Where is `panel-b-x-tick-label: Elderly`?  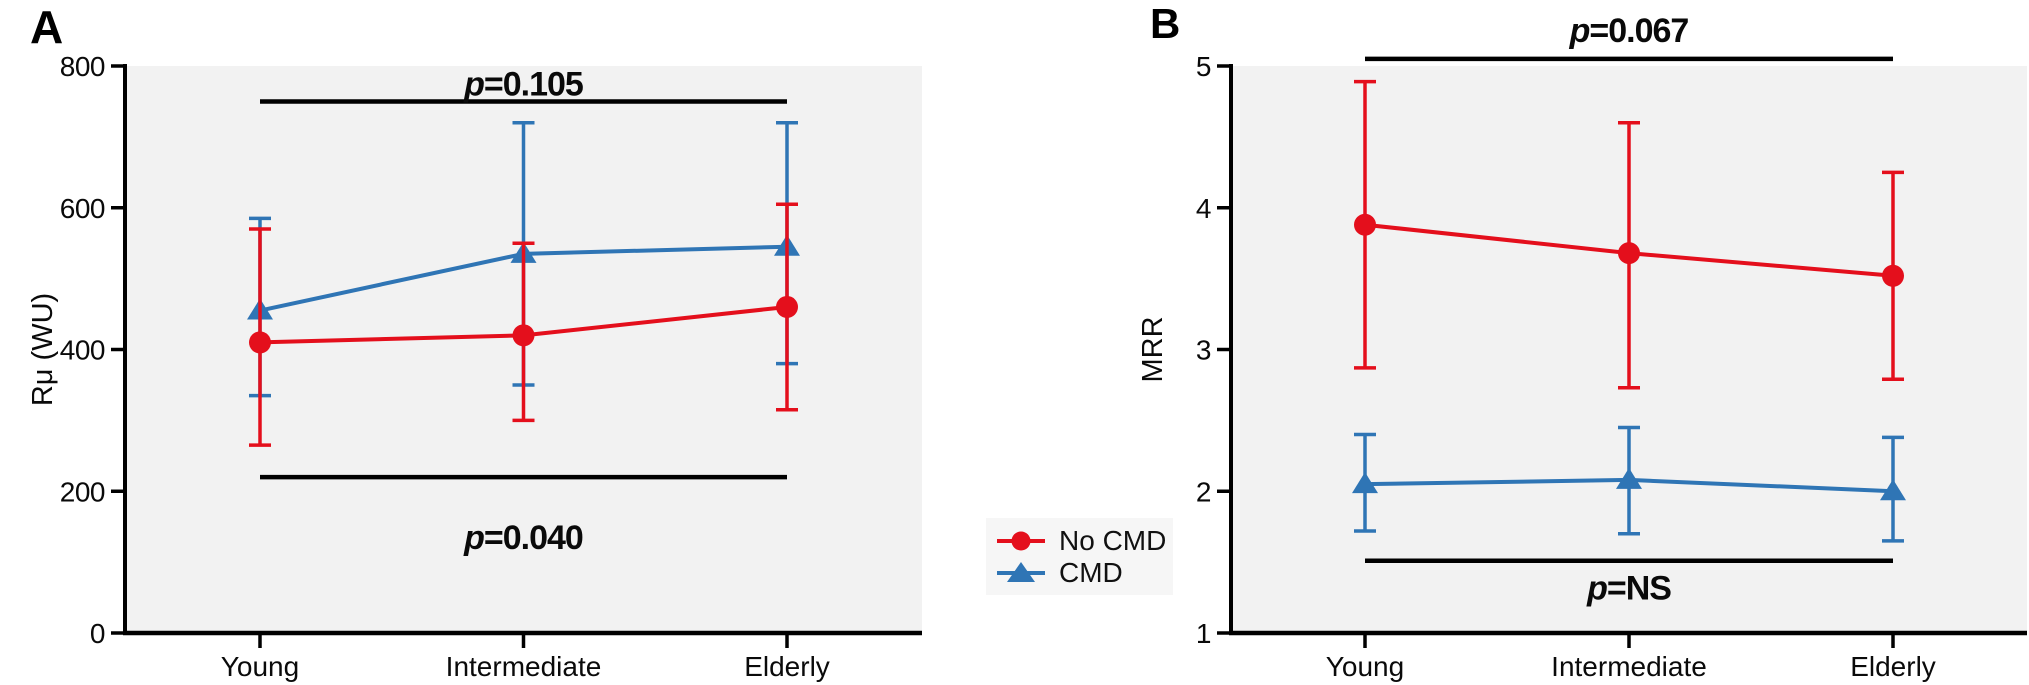
panel-b-x-tick-label: Elderly is located at coordinates (1893, 666).